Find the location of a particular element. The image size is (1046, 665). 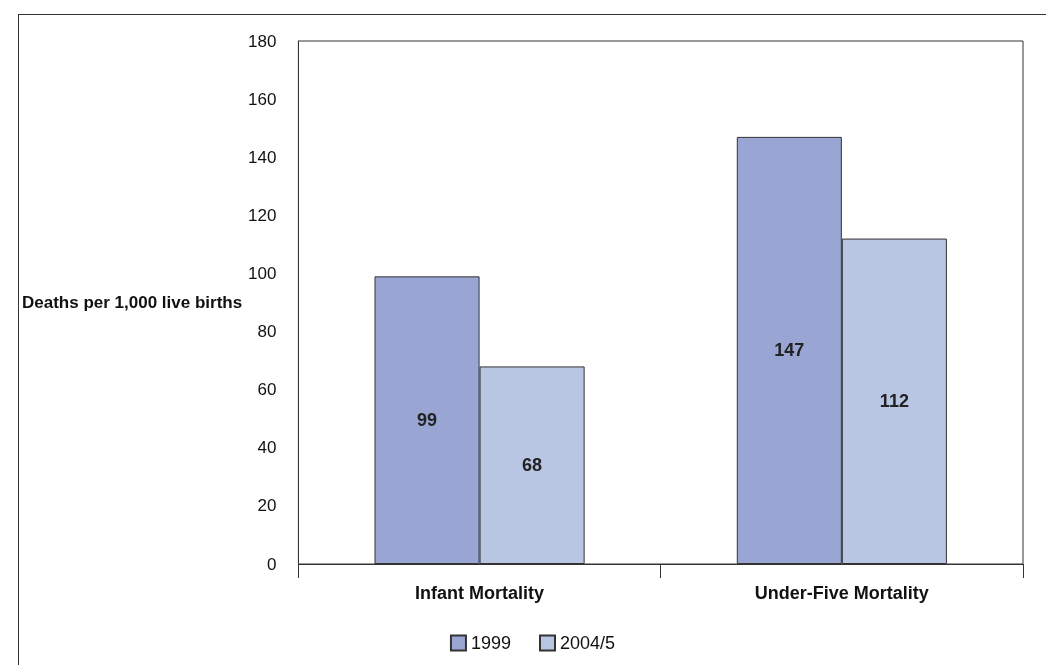

data-label: 99 is located at coordinates (427, 420).